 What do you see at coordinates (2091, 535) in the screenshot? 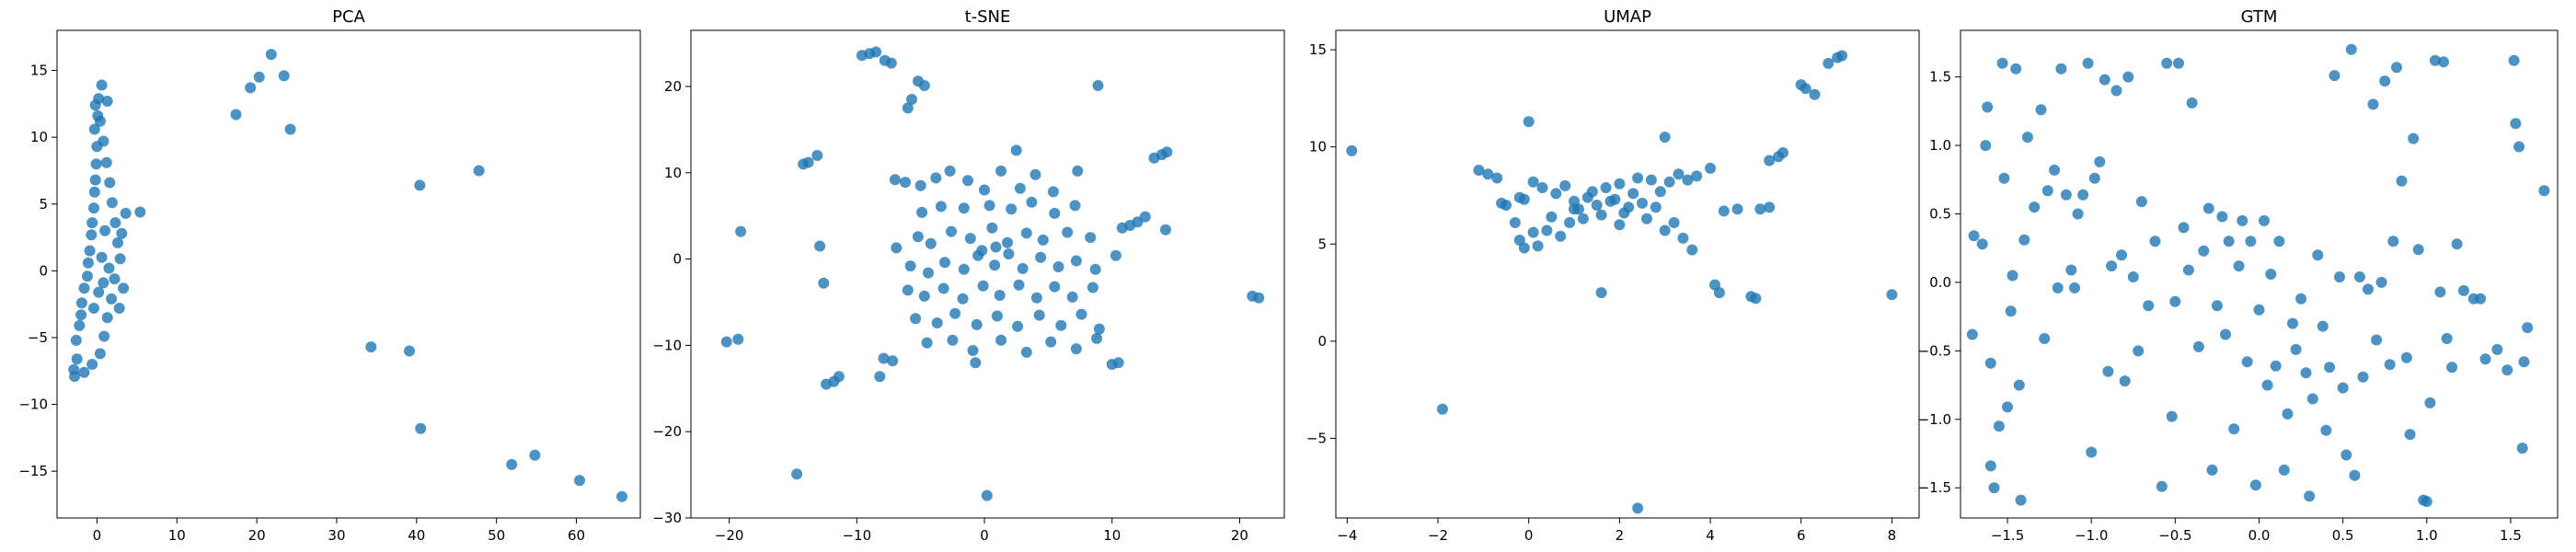
I see `gtm-x-tick-label: −1.0` at bounding box center [2091, 535].